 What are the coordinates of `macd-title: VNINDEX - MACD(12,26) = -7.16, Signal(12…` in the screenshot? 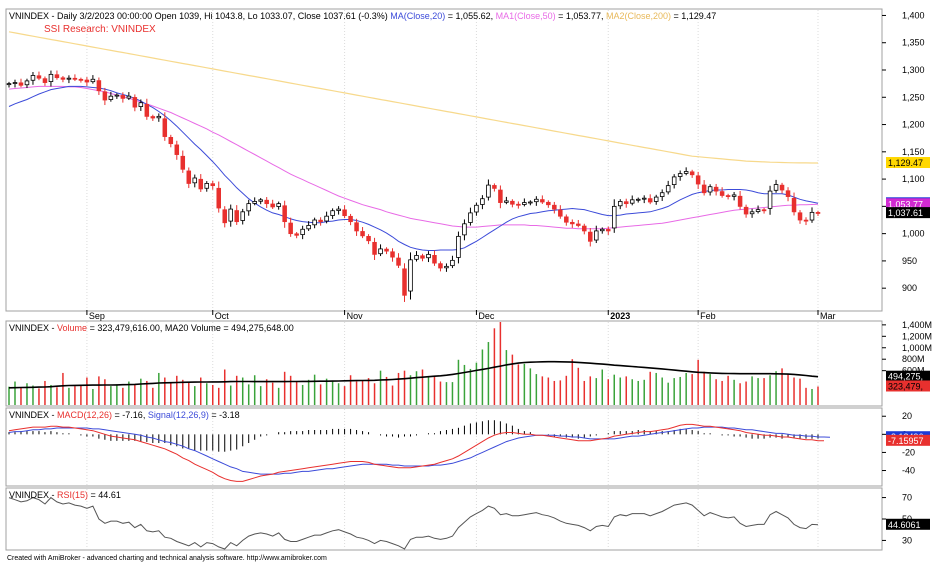 It's located at (124, 415).